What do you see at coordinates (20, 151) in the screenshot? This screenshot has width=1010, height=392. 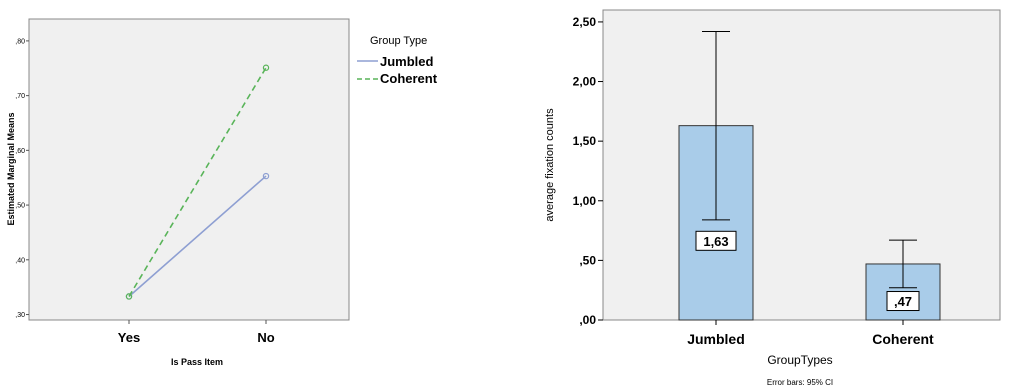 I see `line-y-tick-label: ,60` at bounding box center [20, 151].